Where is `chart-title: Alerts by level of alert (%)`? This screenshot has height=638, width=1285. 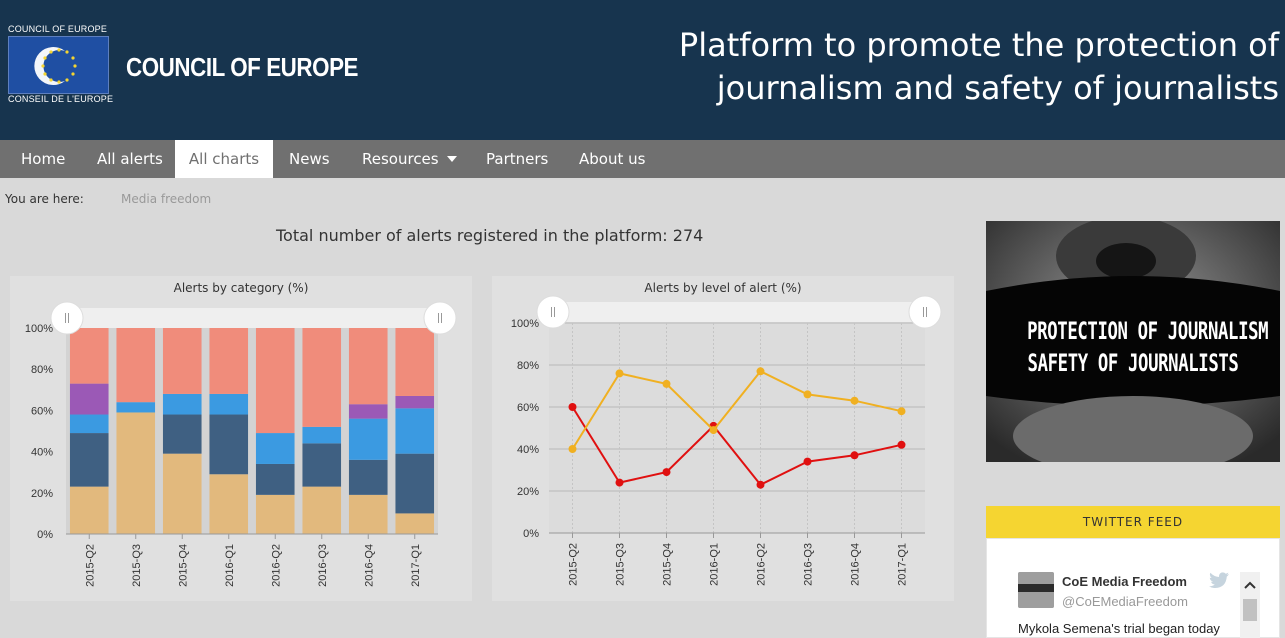 chart-title: Alerts by level of alert (%) is located at coordinates (723, 288).